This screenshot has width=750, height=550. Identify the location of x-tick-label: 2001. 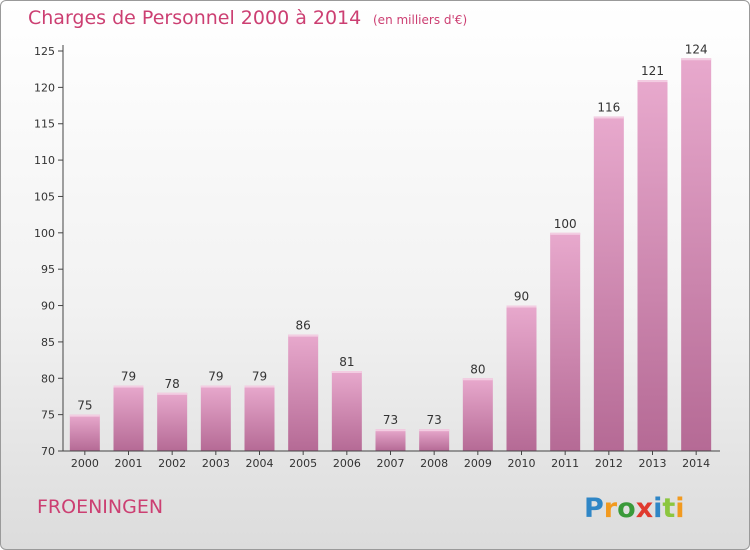
(129, 463).